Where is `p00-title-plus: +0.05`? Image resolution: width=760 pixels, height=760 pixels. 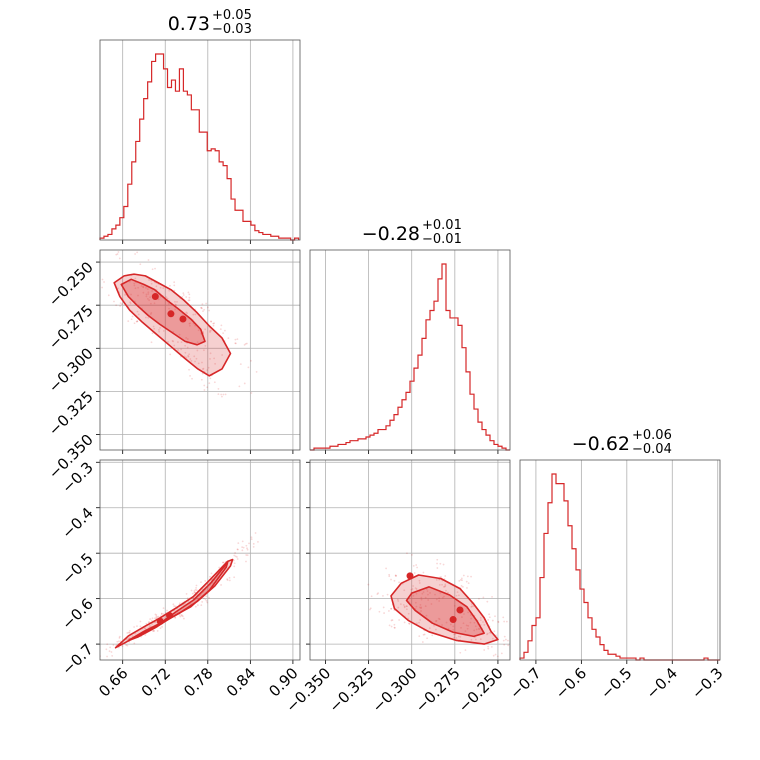
p00-title-plus: +0.05 is located at coordinates (232, 15).